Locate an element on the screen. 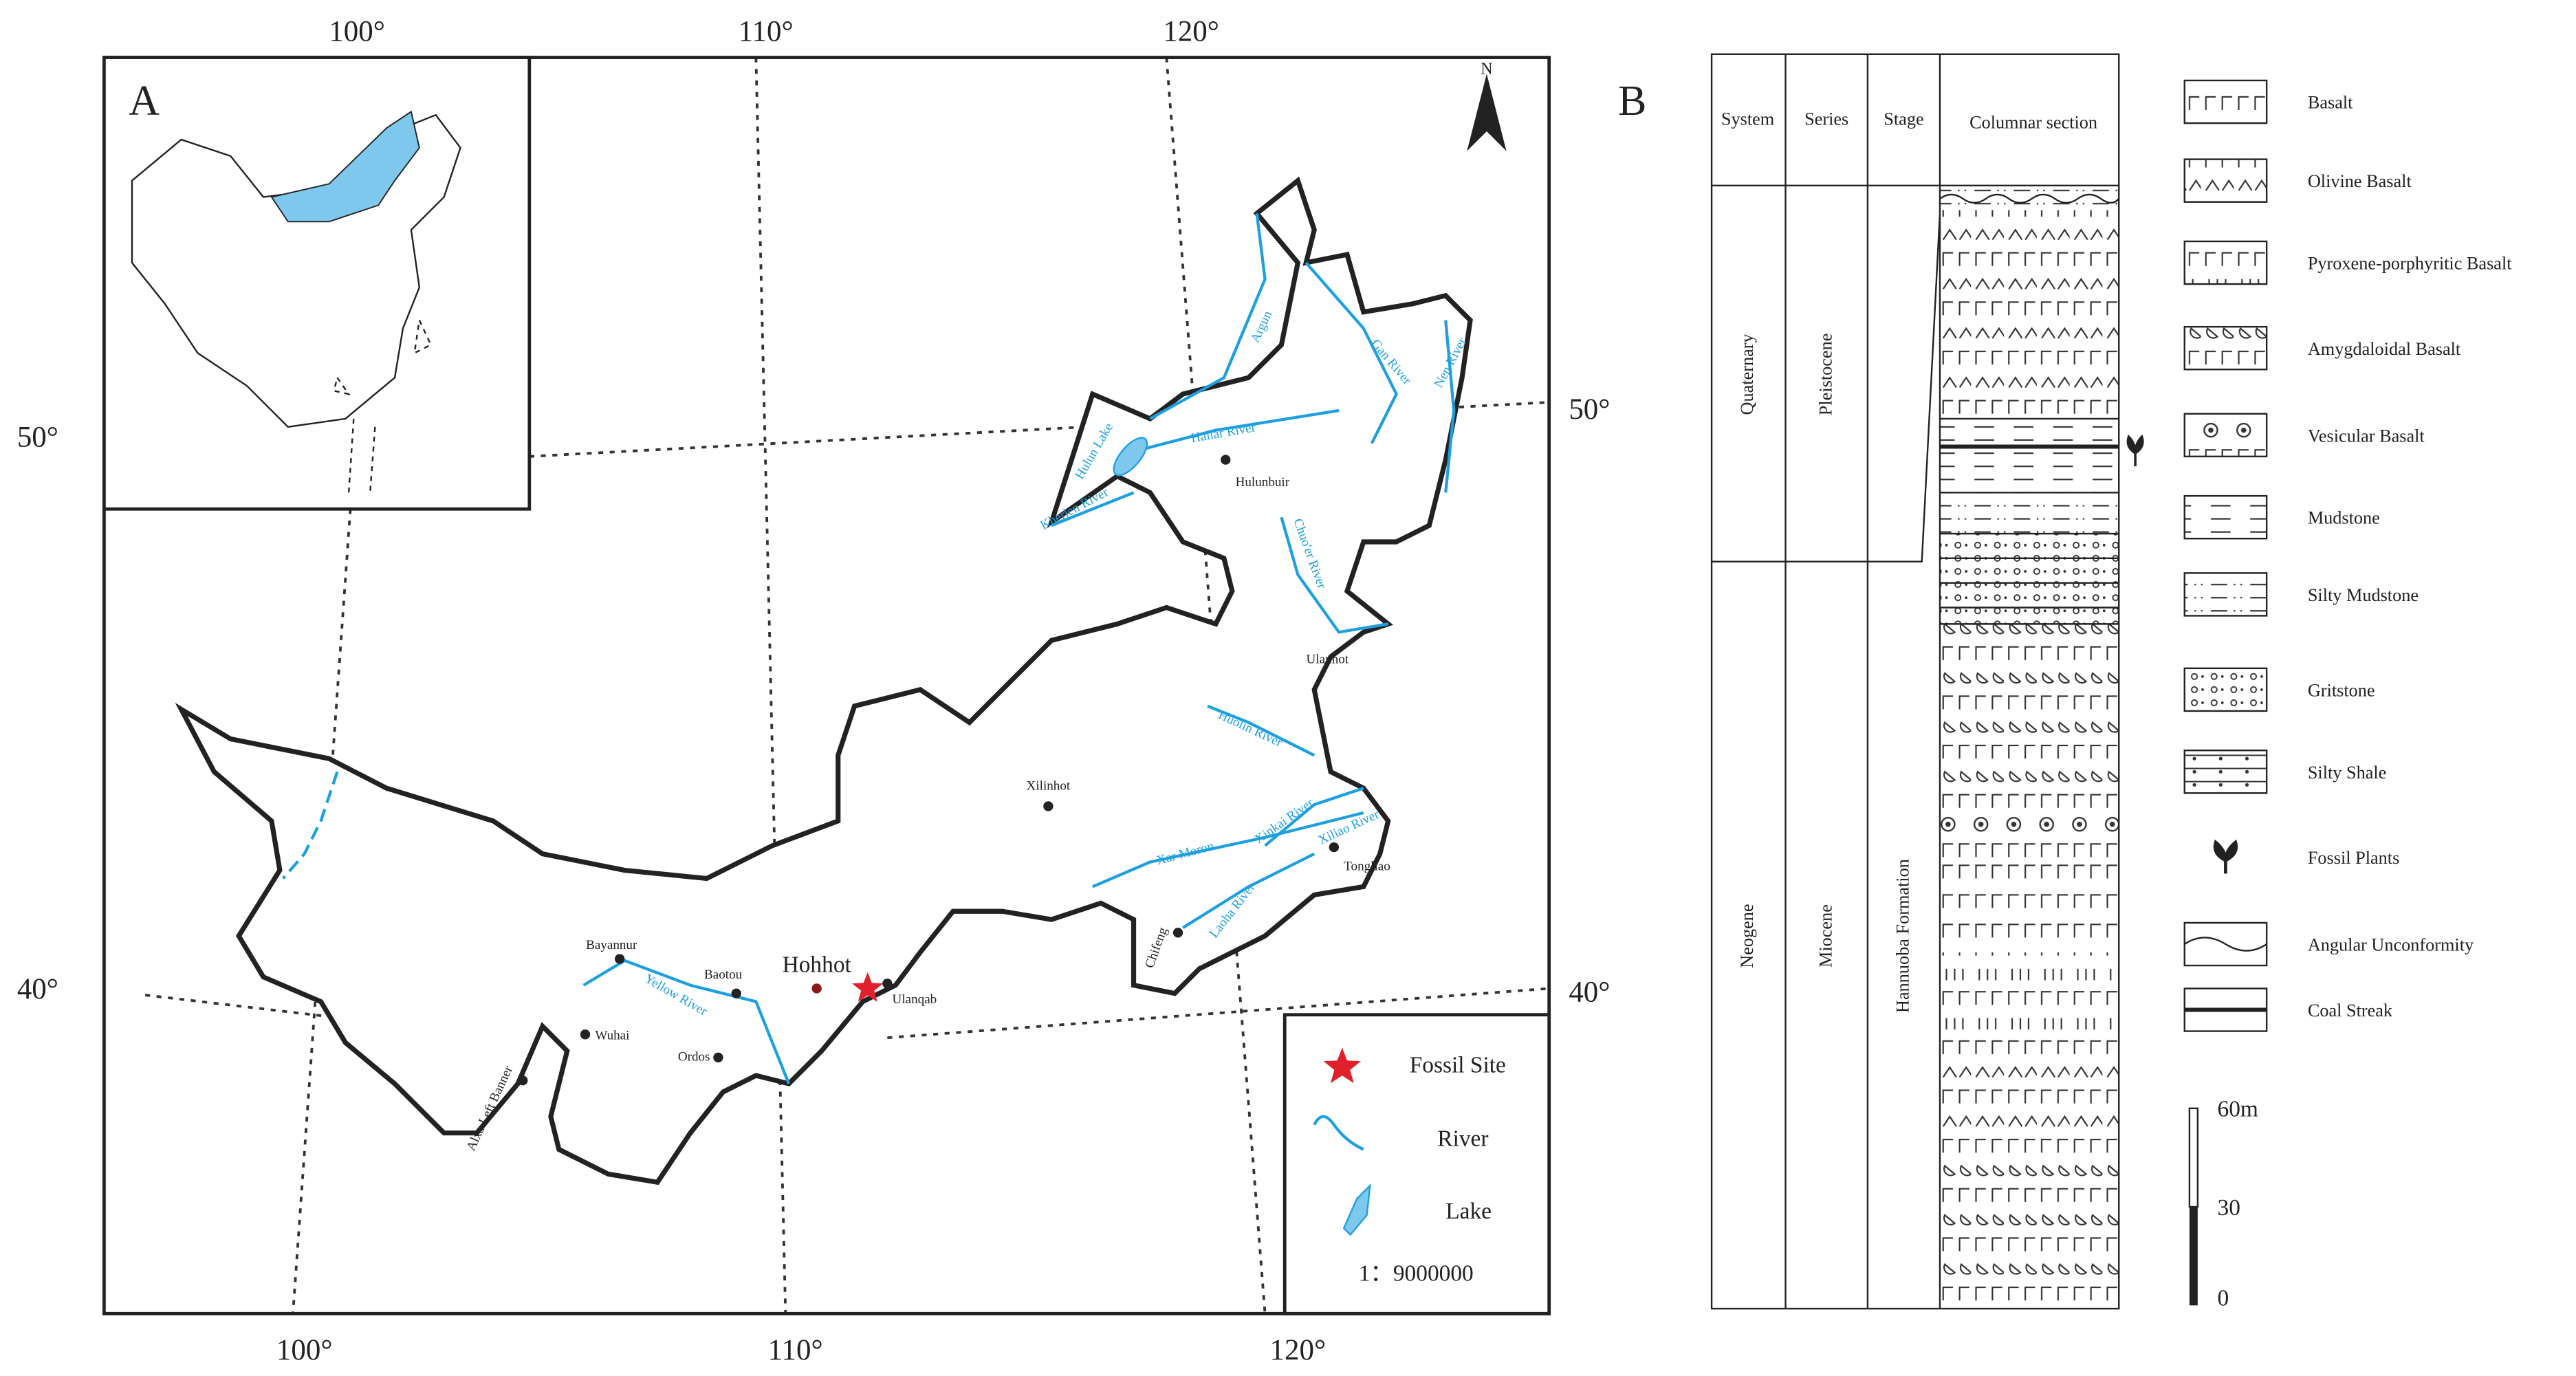 Image resolution: width=2576 pixels, height=1376 pixels. legend-fossil is located at coordinates (2225, 856).